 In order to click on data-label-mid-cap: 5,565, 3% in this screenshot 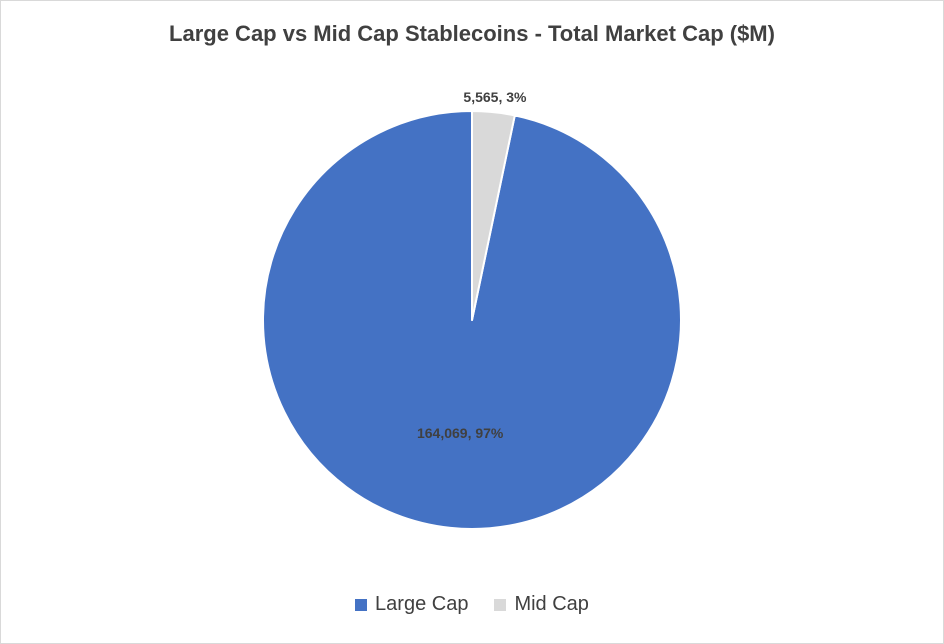, I will do `click(495, 97)`.